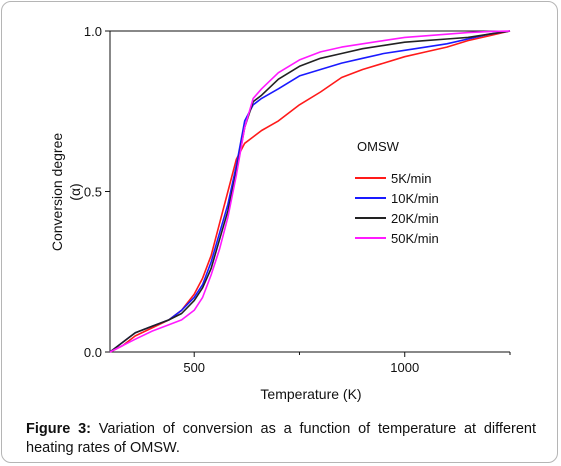 The image size is (561, 466). I want to click on y-tick-label: 0.5, so click(93, 192).